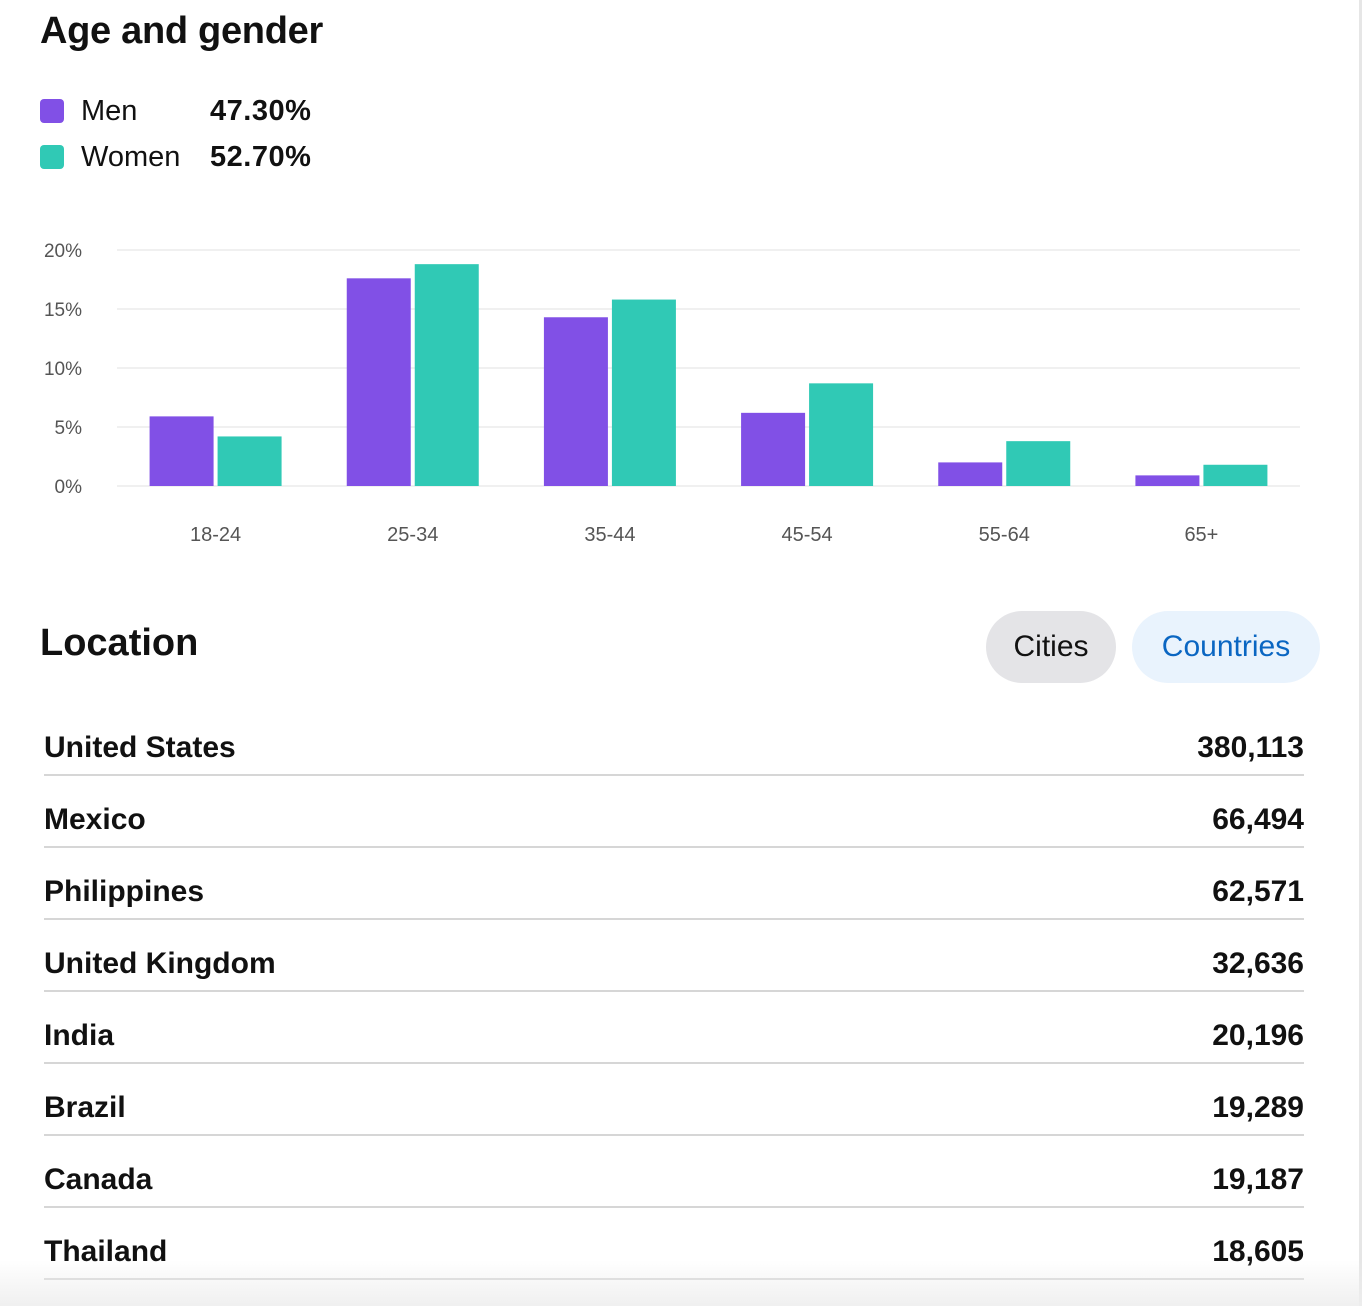 This screenshot has width=1362, height=1306. I want to click on cities-tab-button: Cities, so click(1051, 647).